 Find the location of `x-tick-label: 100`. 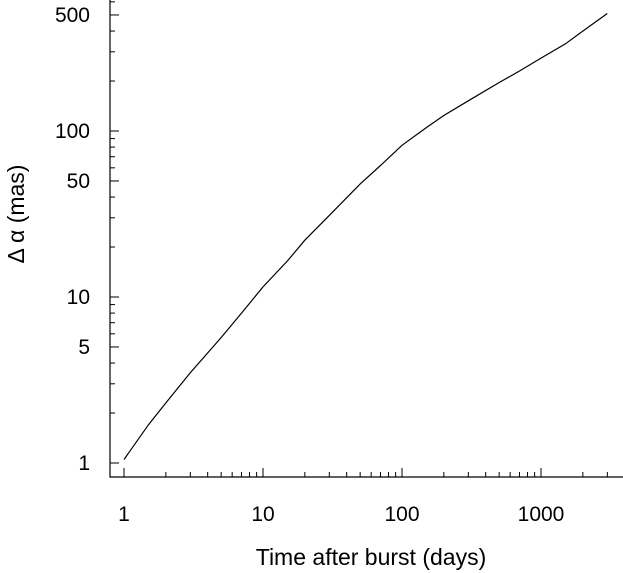

x-tick-label: 100 is located at coordinates (401, 514).